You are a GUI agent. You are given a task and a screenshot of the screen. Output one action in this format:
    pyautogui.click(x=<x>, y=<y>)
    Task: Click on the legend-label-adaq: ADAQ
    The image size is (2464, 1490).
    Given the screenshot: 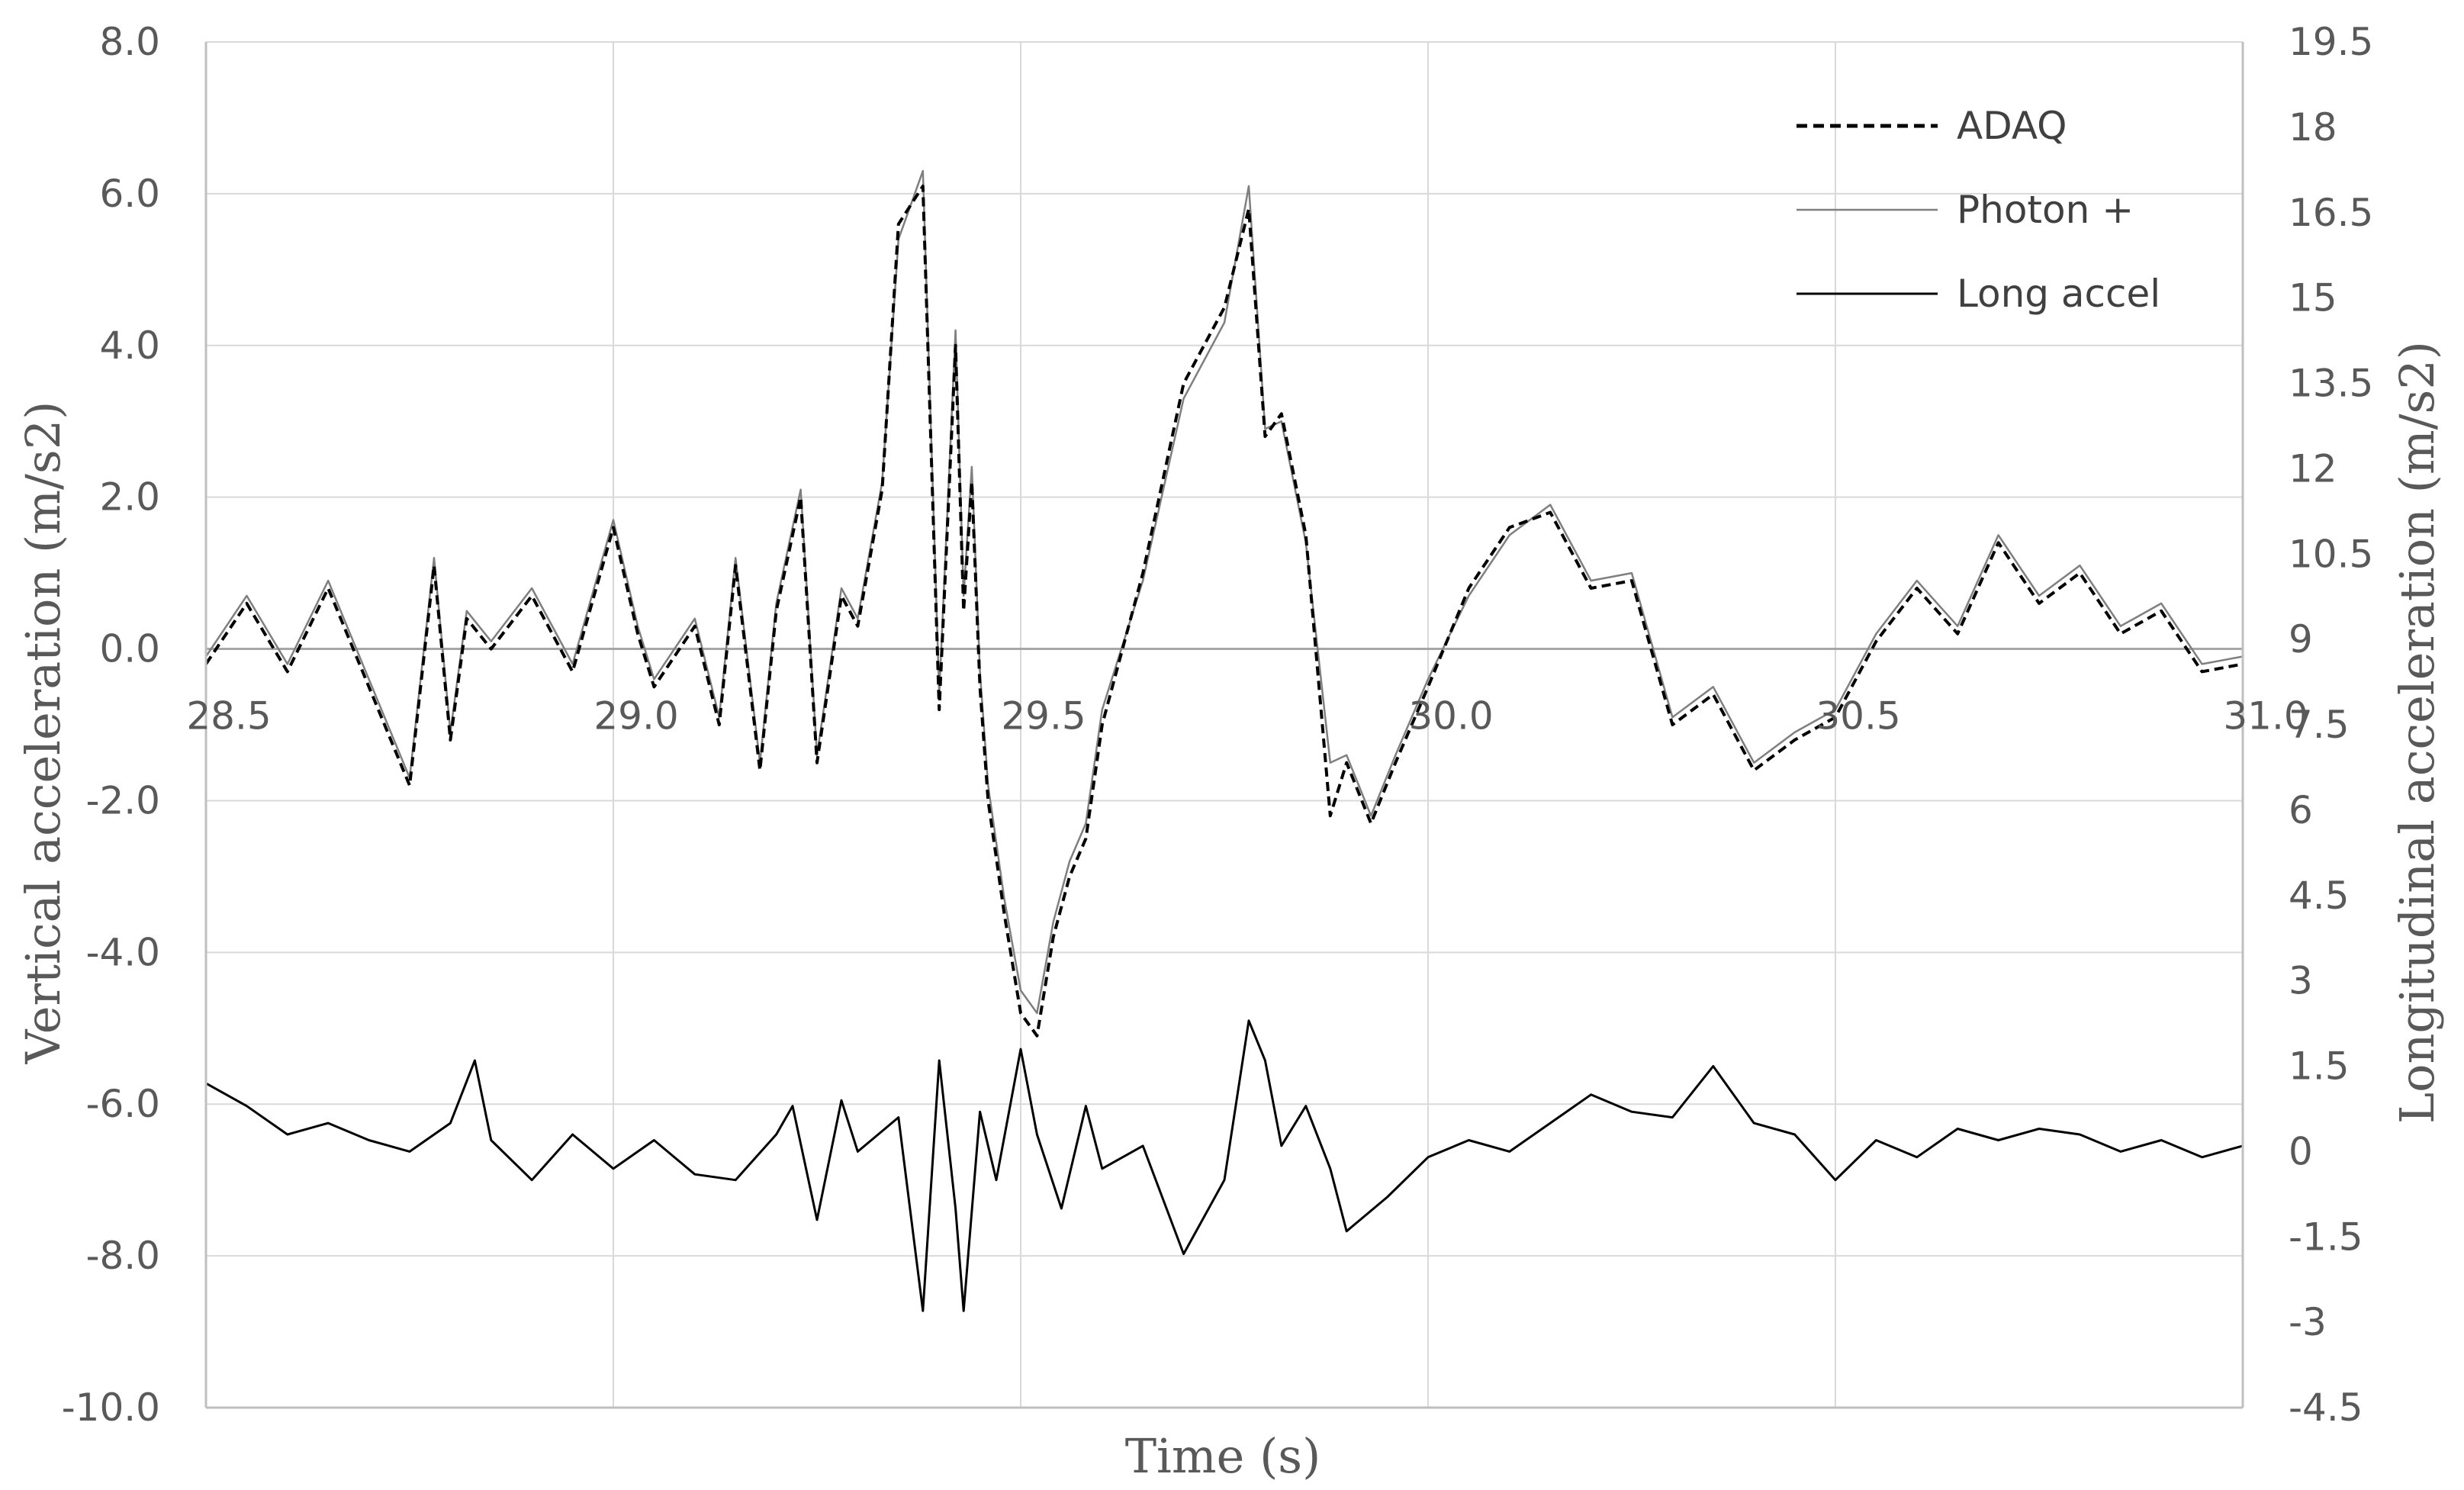 What is the action you would take?
    pyautogui.click(x=2012, y=126)
    